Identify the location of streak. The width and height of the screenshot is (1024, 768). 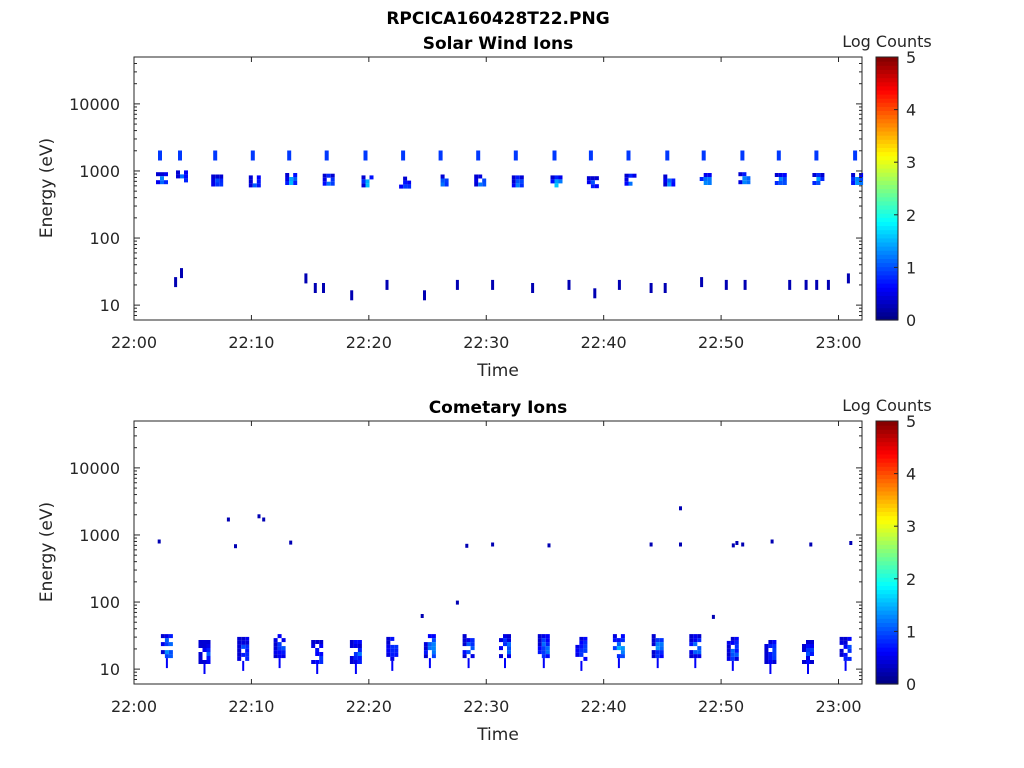
(808, 669).